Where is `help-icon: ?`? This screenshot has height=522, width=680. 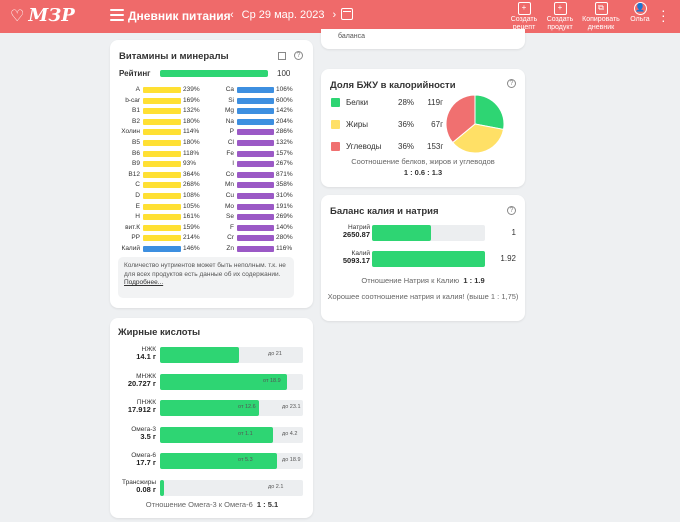 help-icon: ? is located at coordinates (511, 83).